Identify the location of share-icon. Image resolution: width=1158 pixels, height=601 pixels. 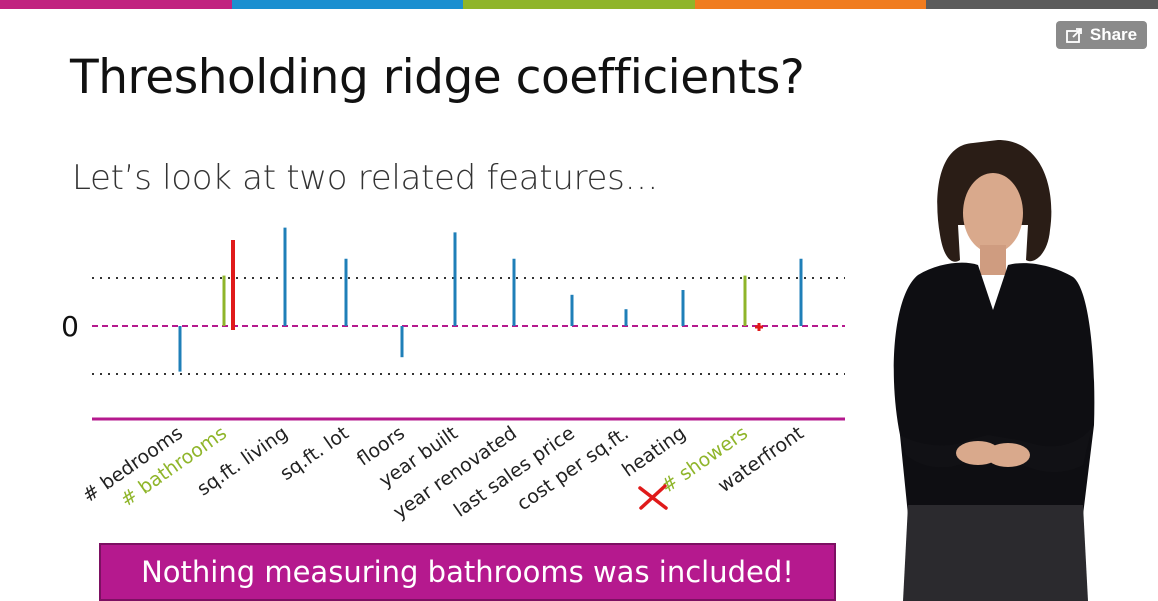
(1073, 35).